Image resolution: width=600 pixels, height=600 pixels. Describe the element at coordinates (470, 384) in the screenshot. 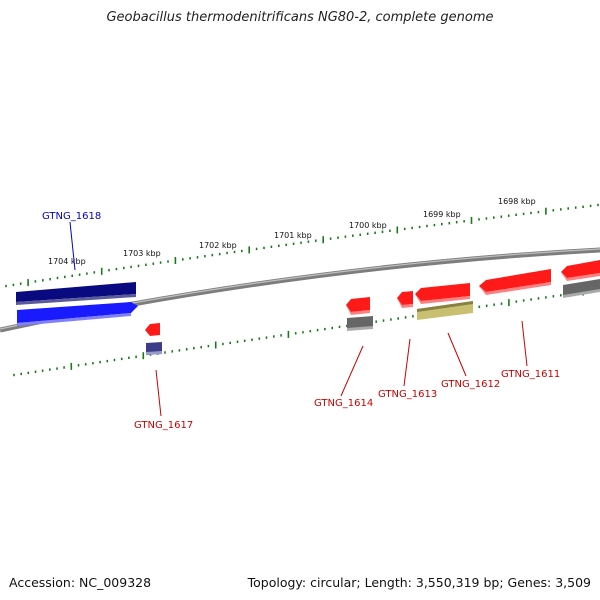

I see `label-gtng-1612: GTNG_1612` at that location.